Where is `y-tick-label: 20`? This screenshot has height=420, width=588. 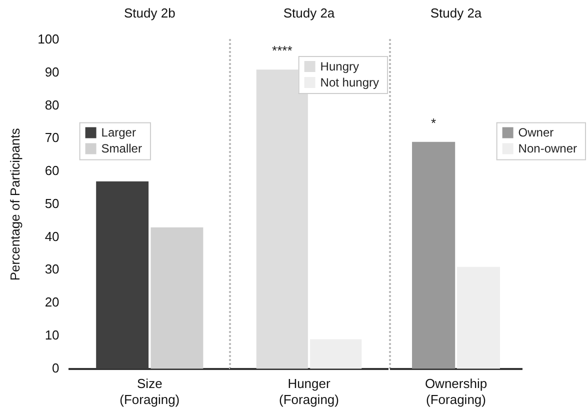 y-tick-label: 20 is located at coordinates (52, 302).